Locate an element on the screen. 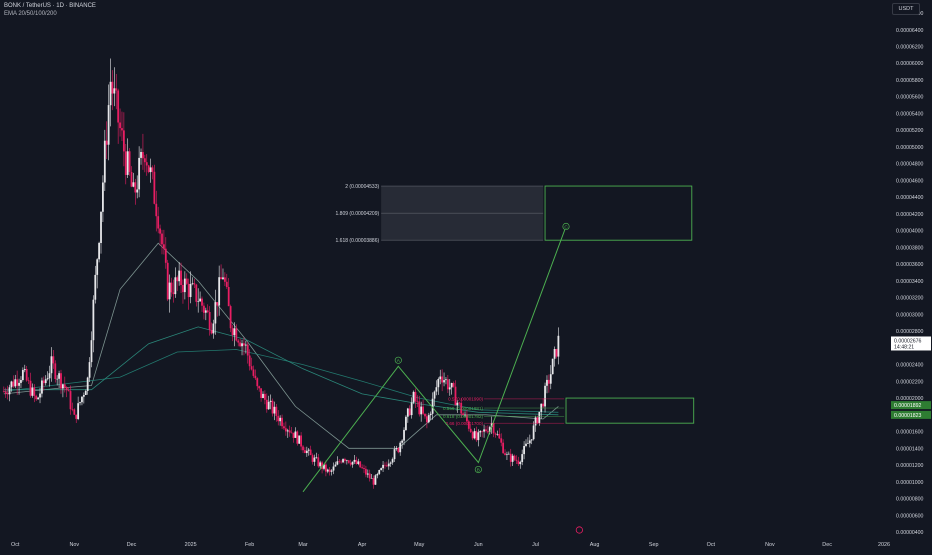 This screenshot has height=555, width=932. fib-retracement-label: 0.66 (0.00001700) is located at coordinates (465, 423).